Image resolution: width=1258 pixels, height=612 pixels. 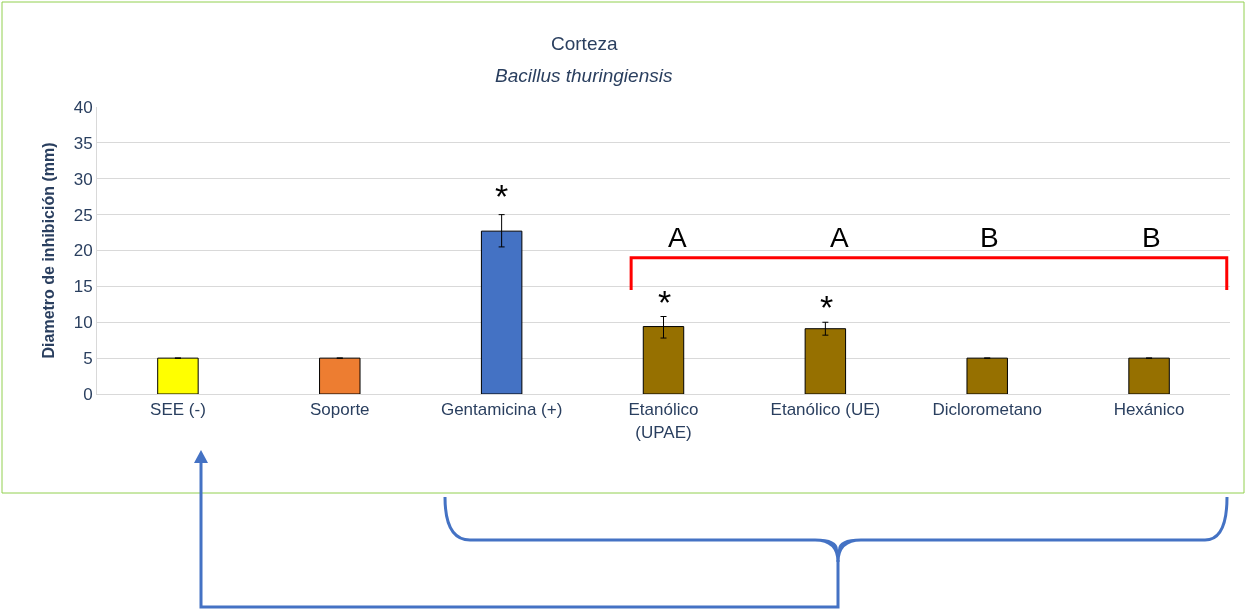 I want to click on chart-subtitle: Bacillus thuringiensis, so click(x=584, y=75).